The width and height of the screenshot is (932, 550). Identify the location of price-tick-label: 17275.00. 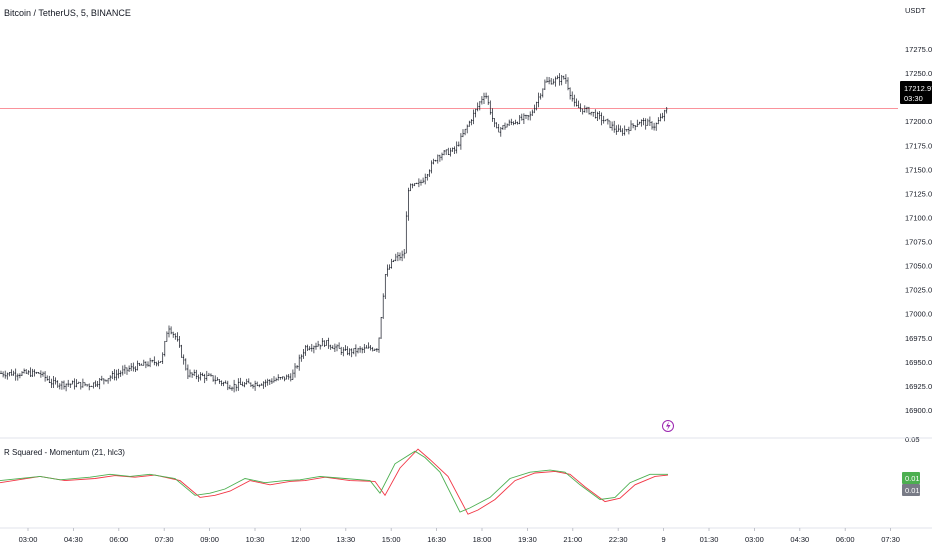
(918, 49).